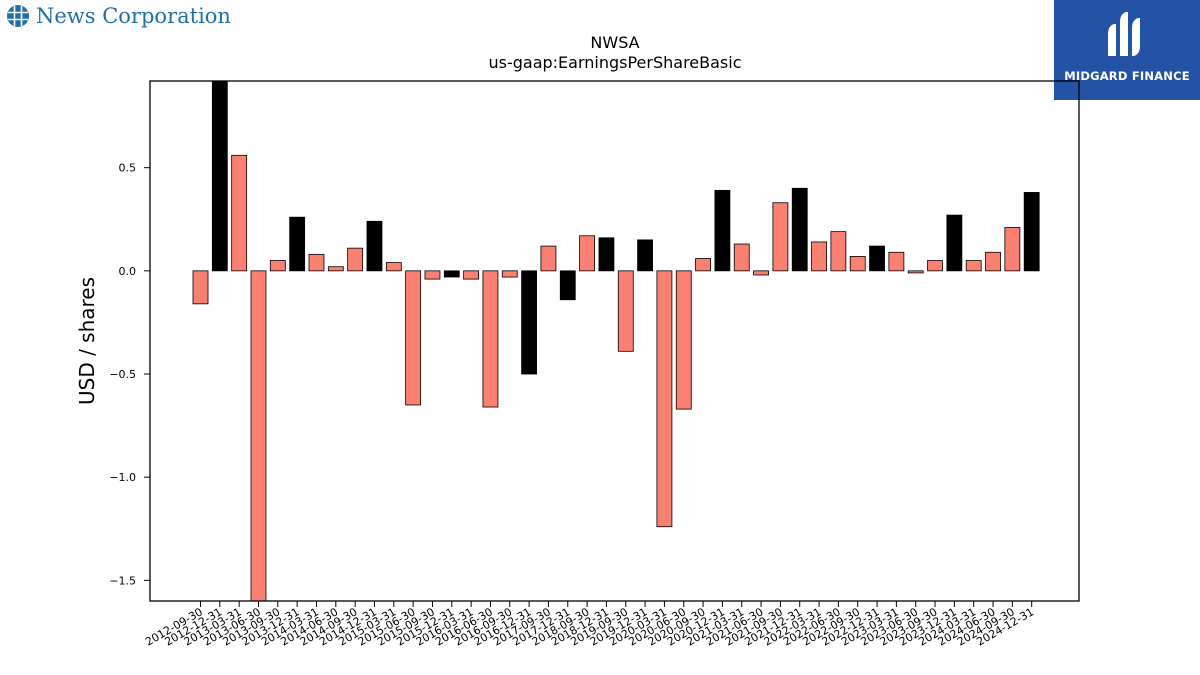 This screenshot has width=1200, height=675. Describe the element at coordinates (122, 477) in the screenshot. I see `y-tick-label: −1.0` at that location.